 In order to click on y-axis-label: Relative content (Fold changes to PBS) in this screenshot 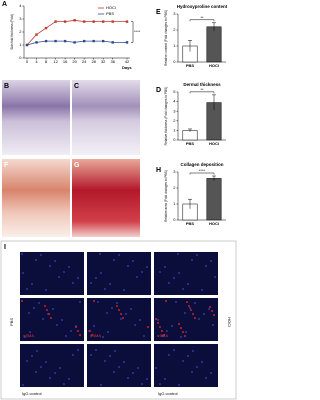, I will do `click(166, 38)`.